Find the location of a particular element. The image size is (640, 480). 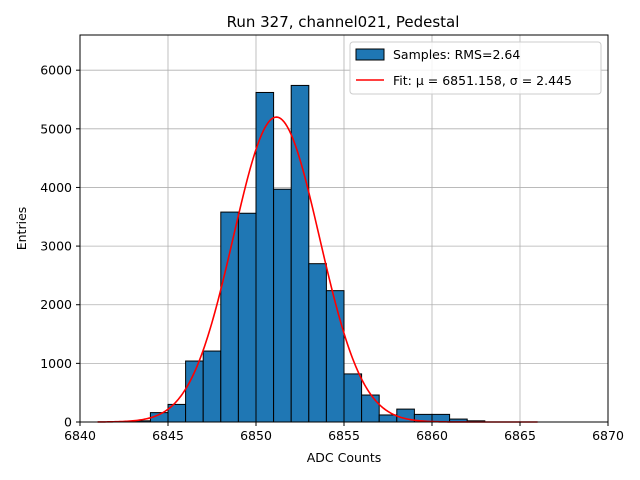

legend-box is located at coordinates (475, 68).